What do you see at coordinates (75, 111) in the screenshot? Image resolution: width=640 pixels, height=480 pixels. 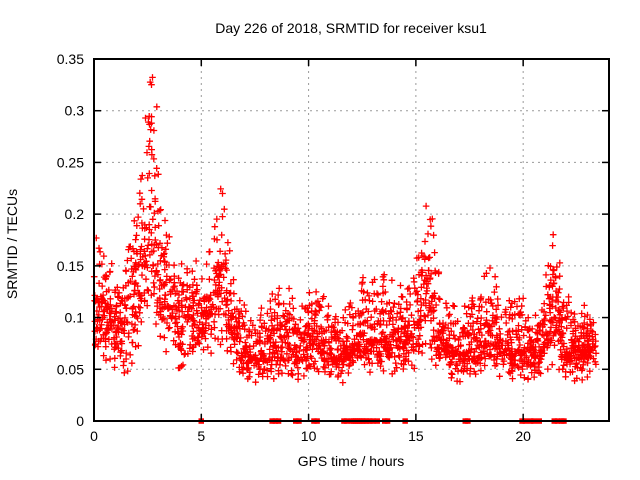 I see `y-tick-label: 0.3` at bounding box center [75, 111].